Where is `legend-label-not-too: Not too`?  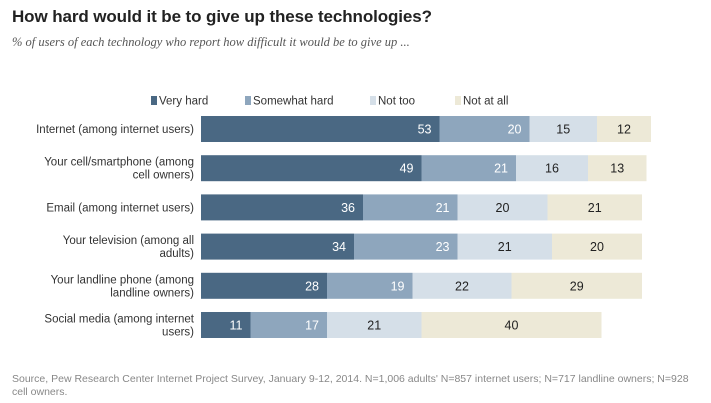
legend-label-not-too: Not too is located at coordinates (396, 102).